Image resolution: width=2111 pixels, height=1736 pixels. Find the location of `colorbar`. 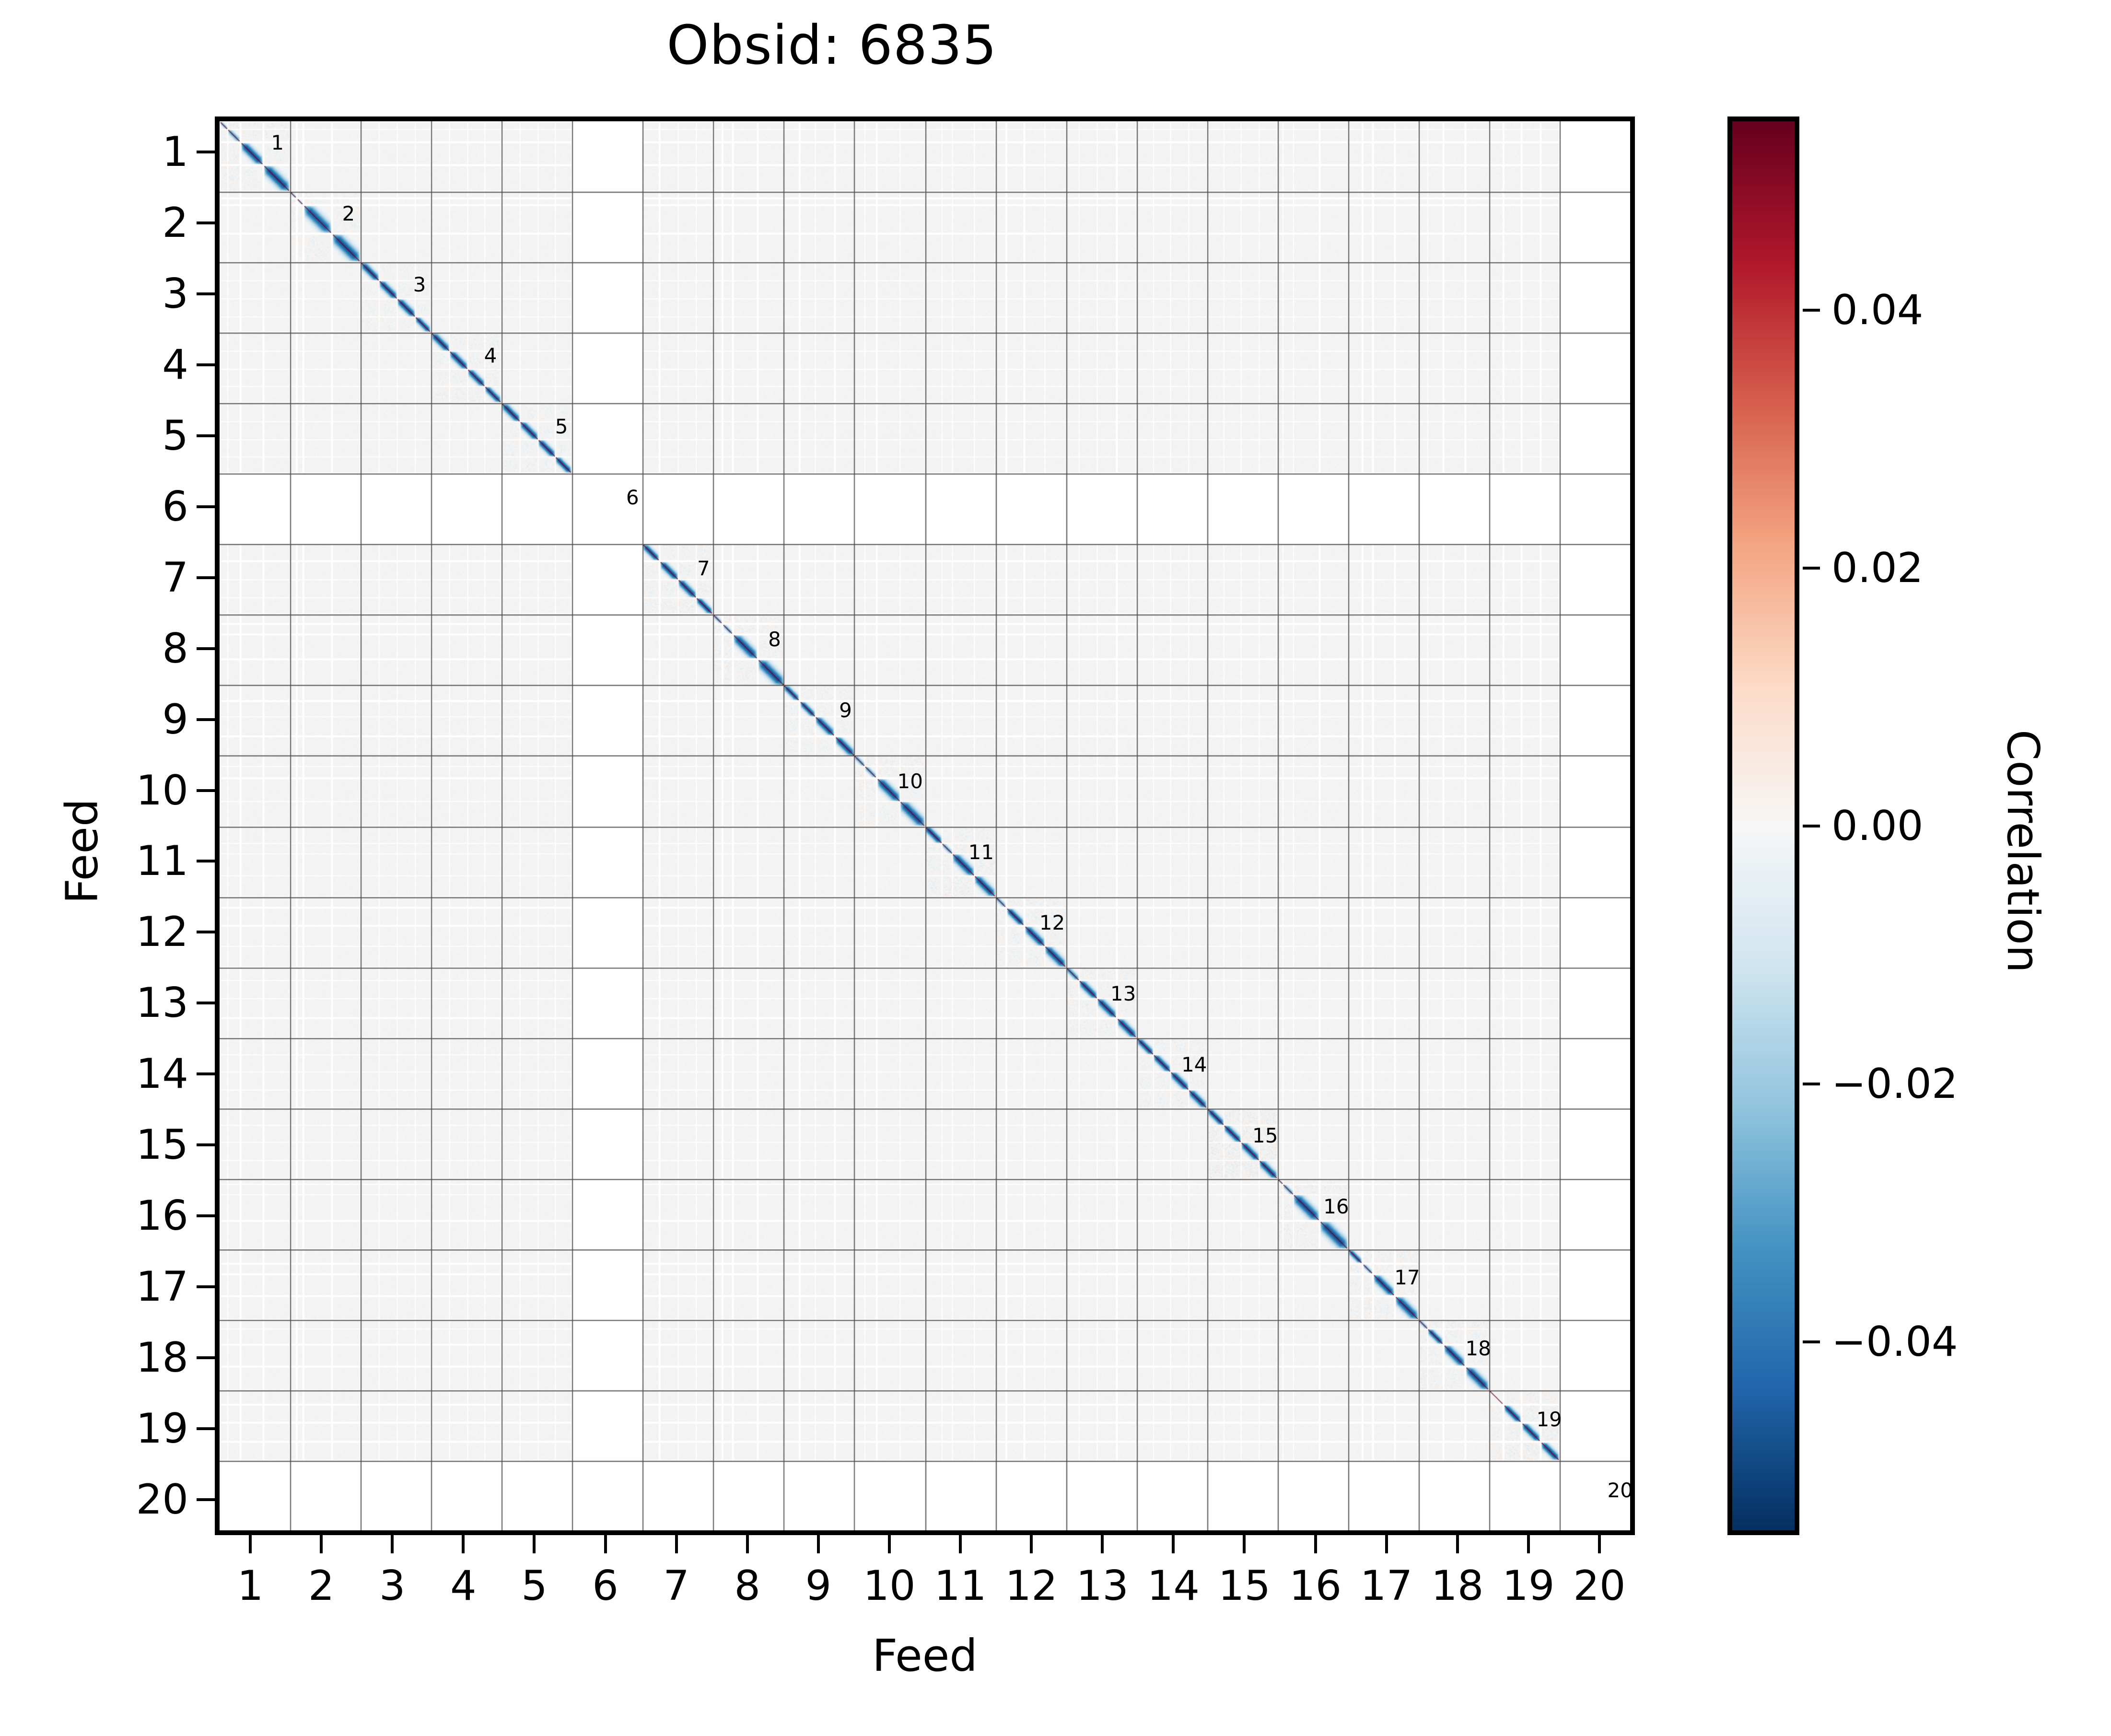

colorbar is located at coordinates (1763, 826).